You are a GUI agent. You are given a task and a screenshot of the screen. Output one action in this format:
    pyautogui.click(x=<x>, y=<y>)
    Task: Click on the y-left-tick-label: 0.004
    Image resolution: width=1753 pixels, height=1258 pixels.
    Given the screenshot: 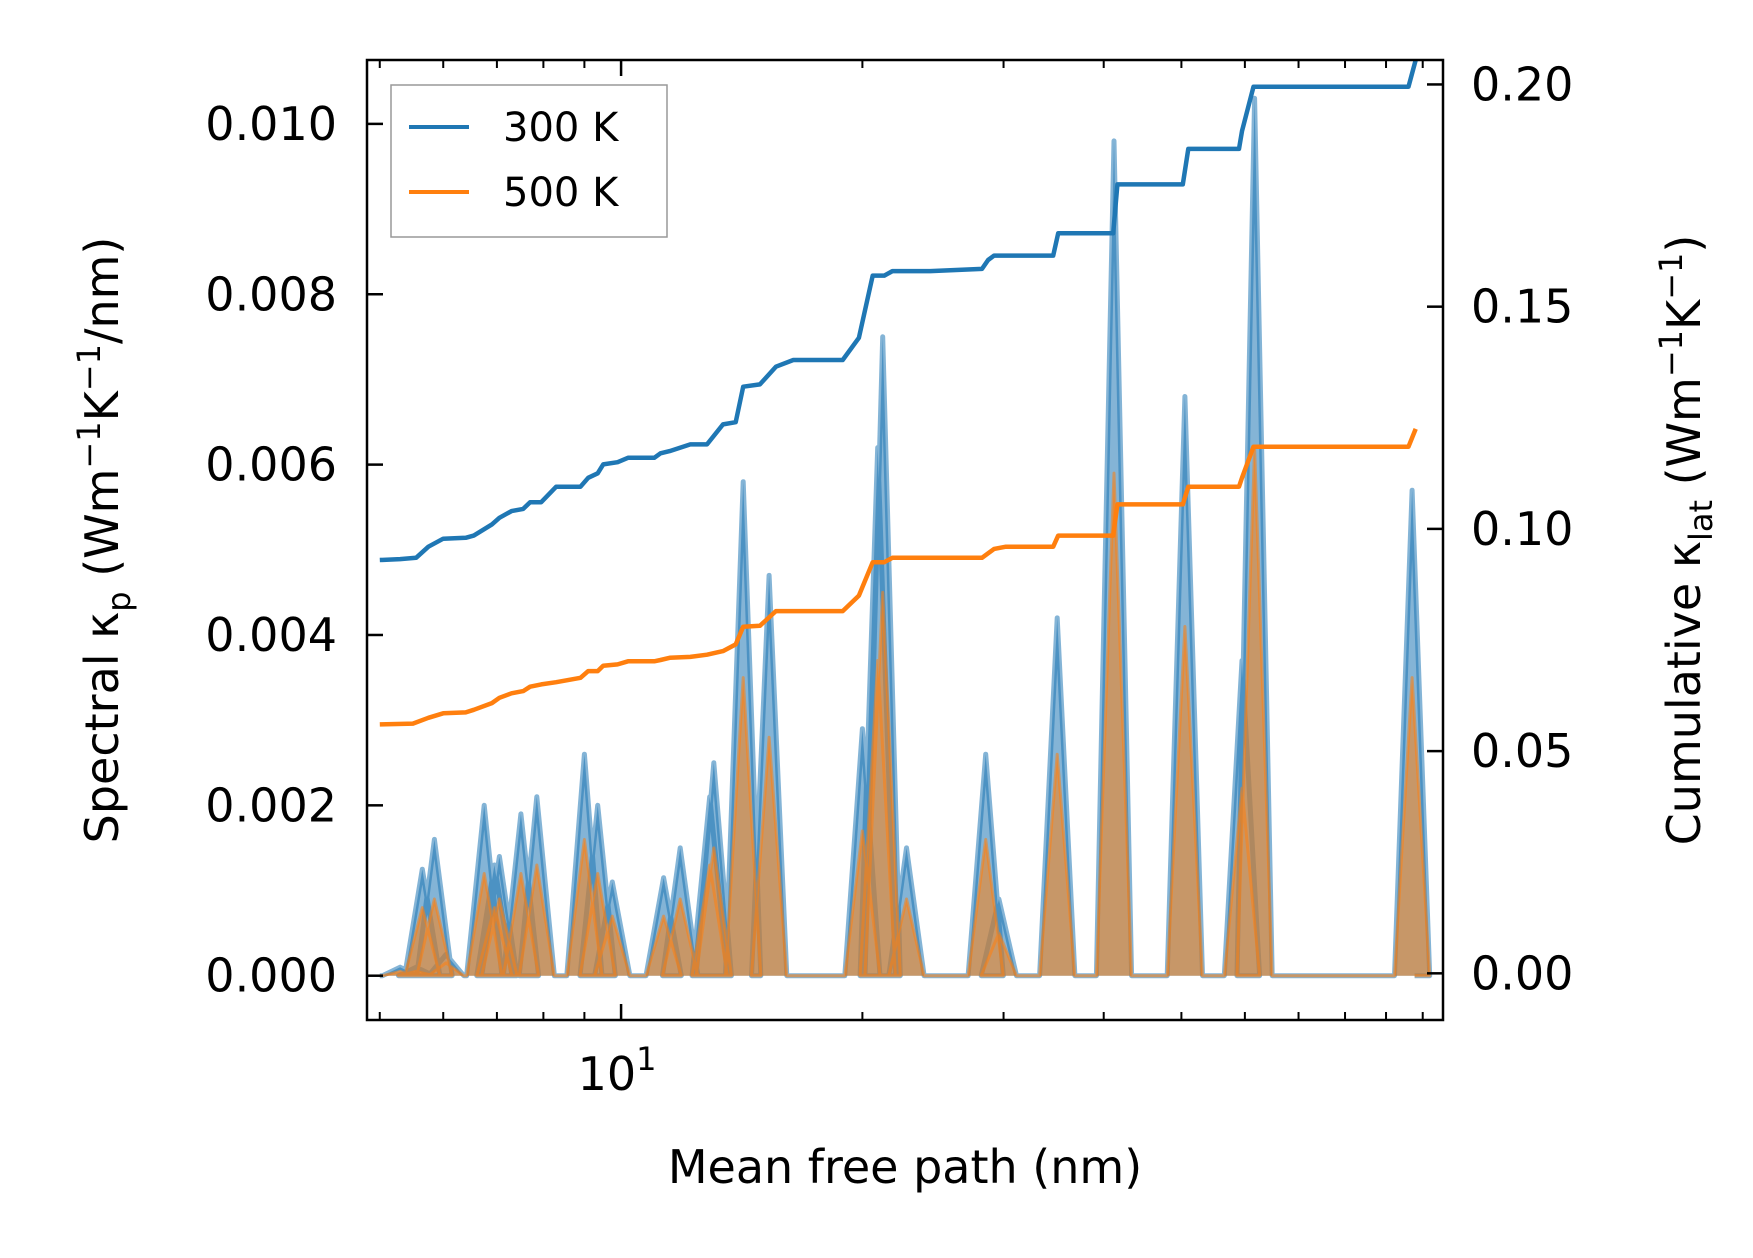 What is the action you would take?
    pyautogui.click(x=271, y=635)
    